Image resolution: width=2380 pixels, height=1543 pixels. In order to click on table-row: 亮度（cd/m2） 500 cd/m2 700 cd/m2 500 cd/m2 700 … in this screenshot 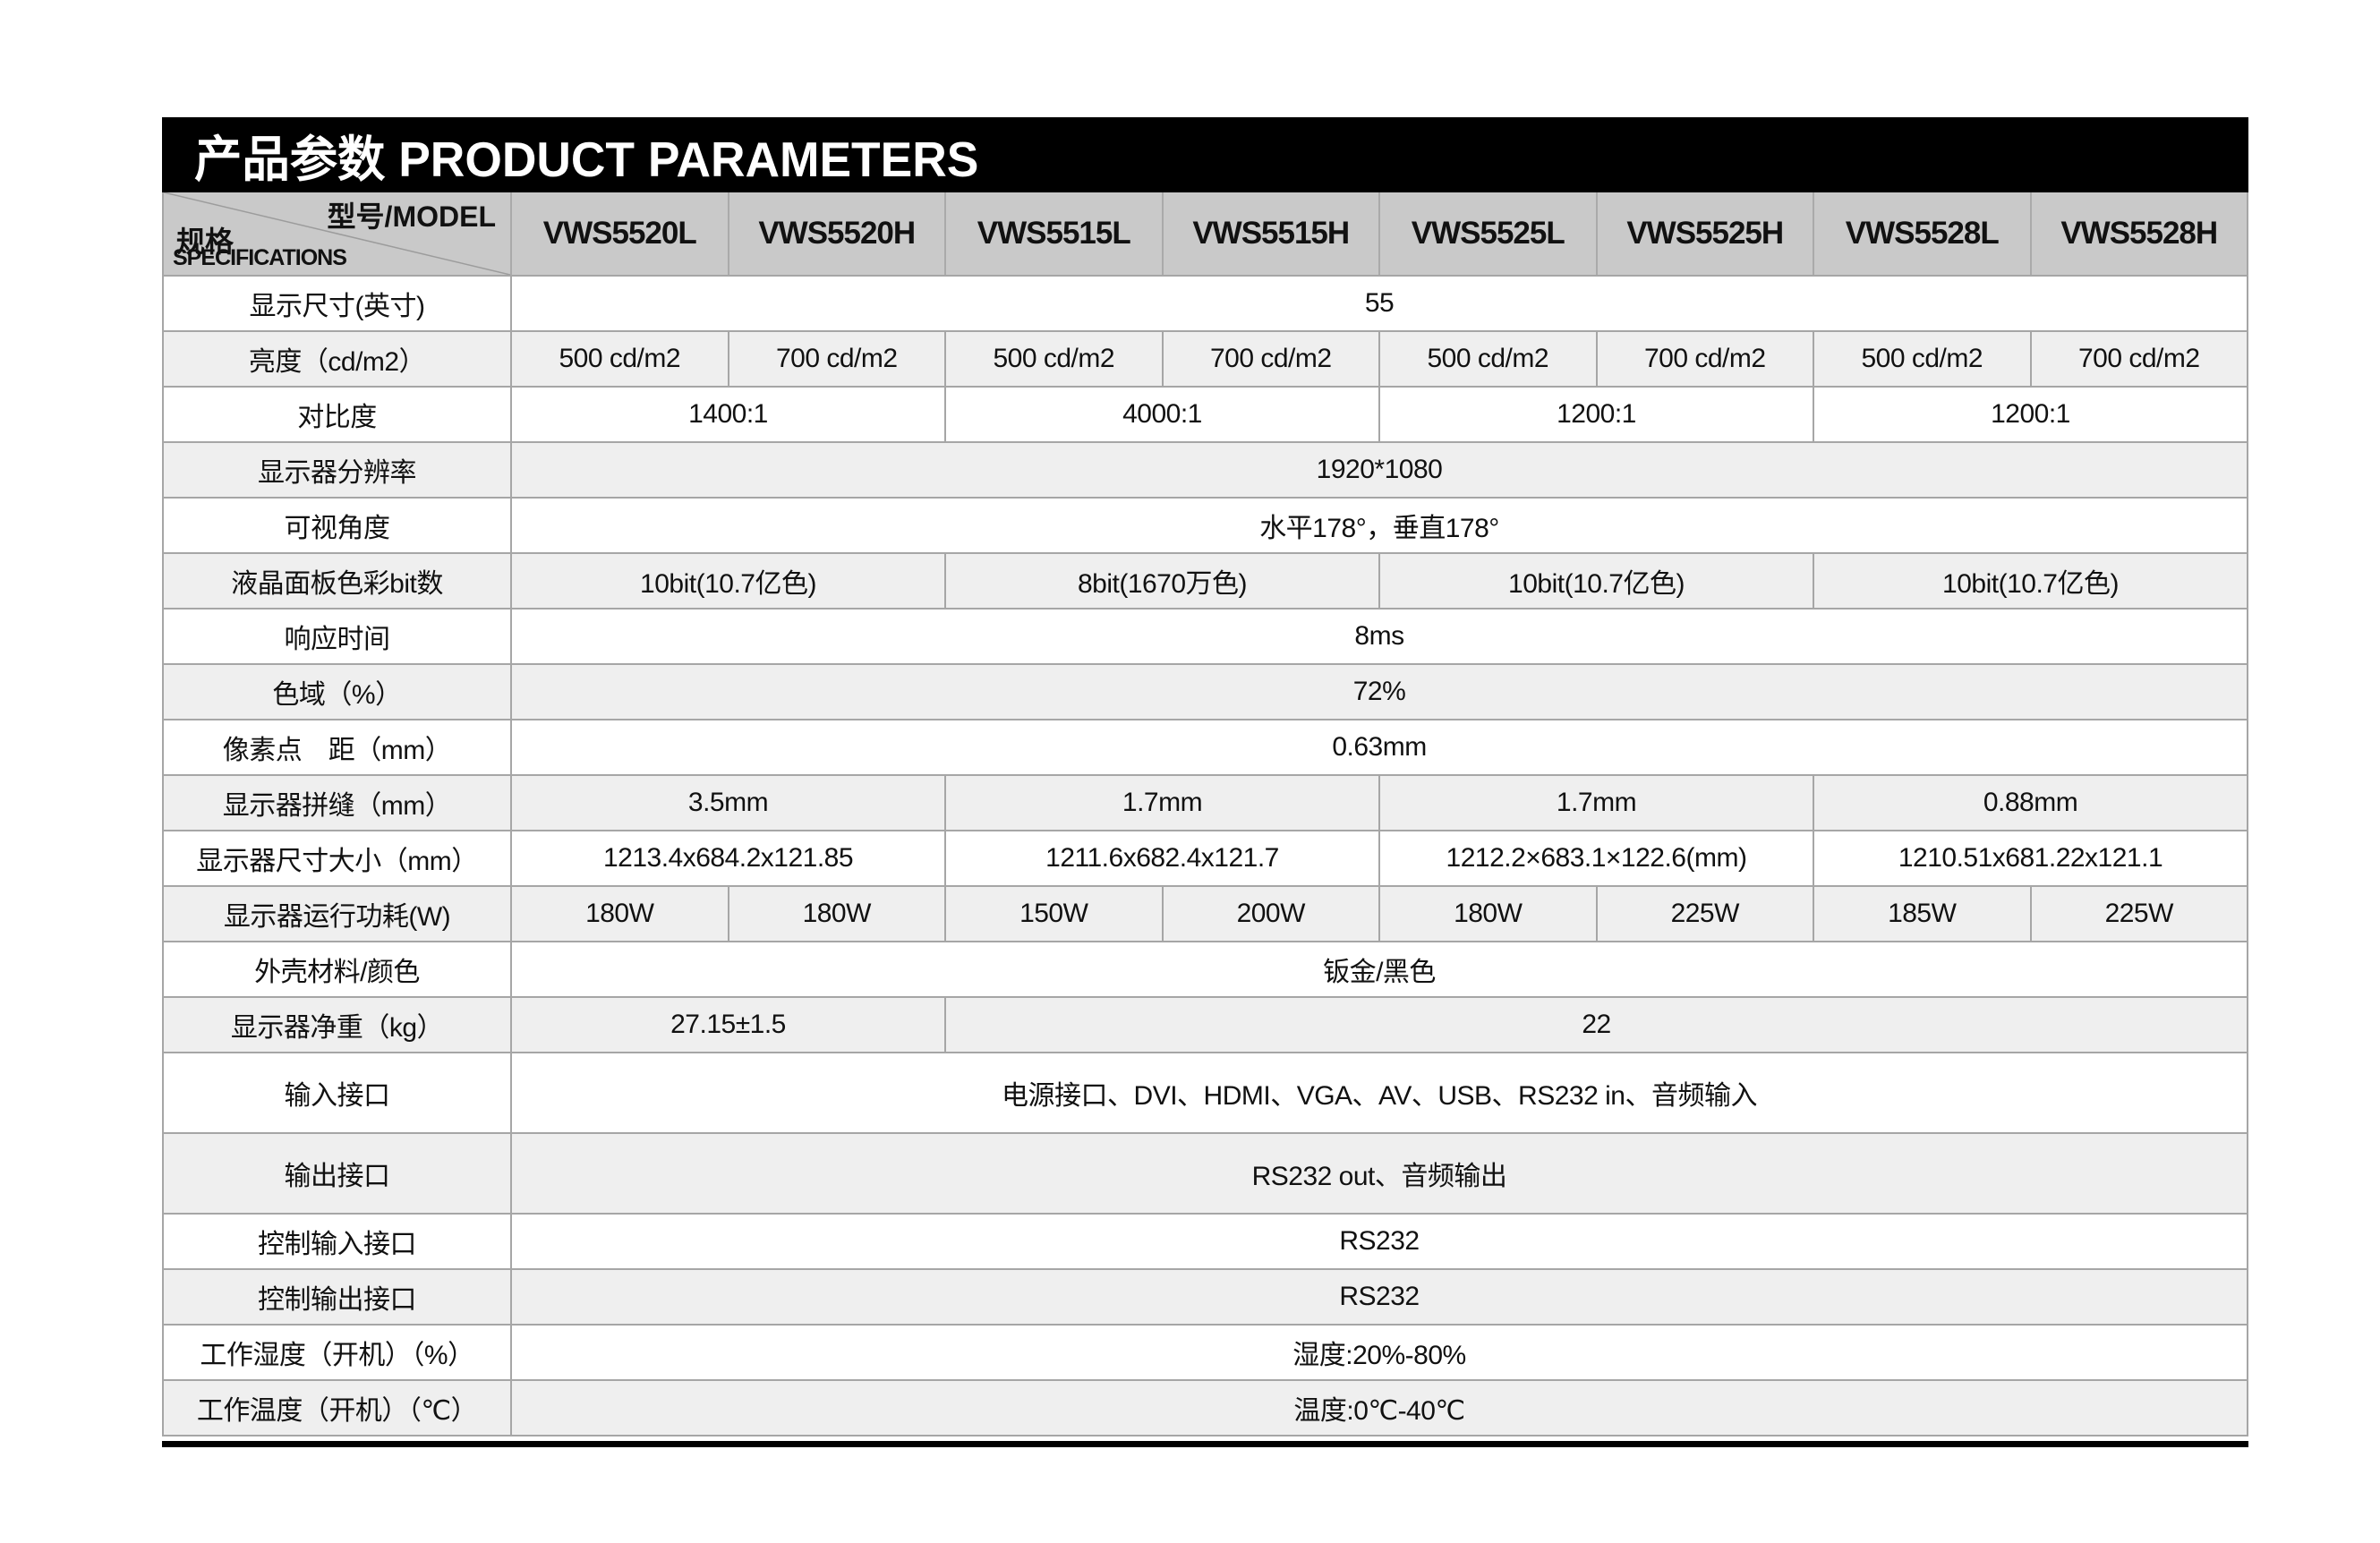, I will do `click(1205, 358)`.